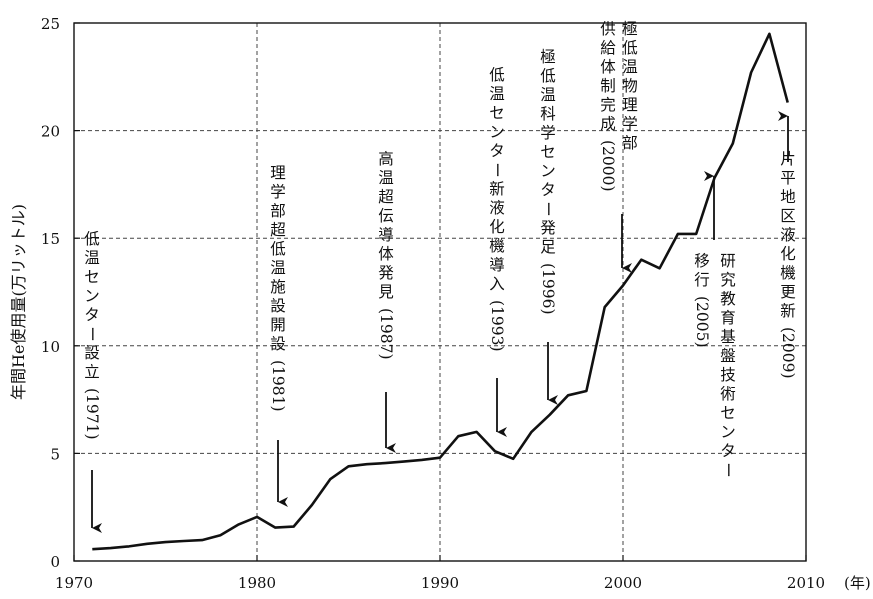  Describe the element at coordinates (608, 166) in the screenshot. I see `annotation-year: (2000)` at that location.